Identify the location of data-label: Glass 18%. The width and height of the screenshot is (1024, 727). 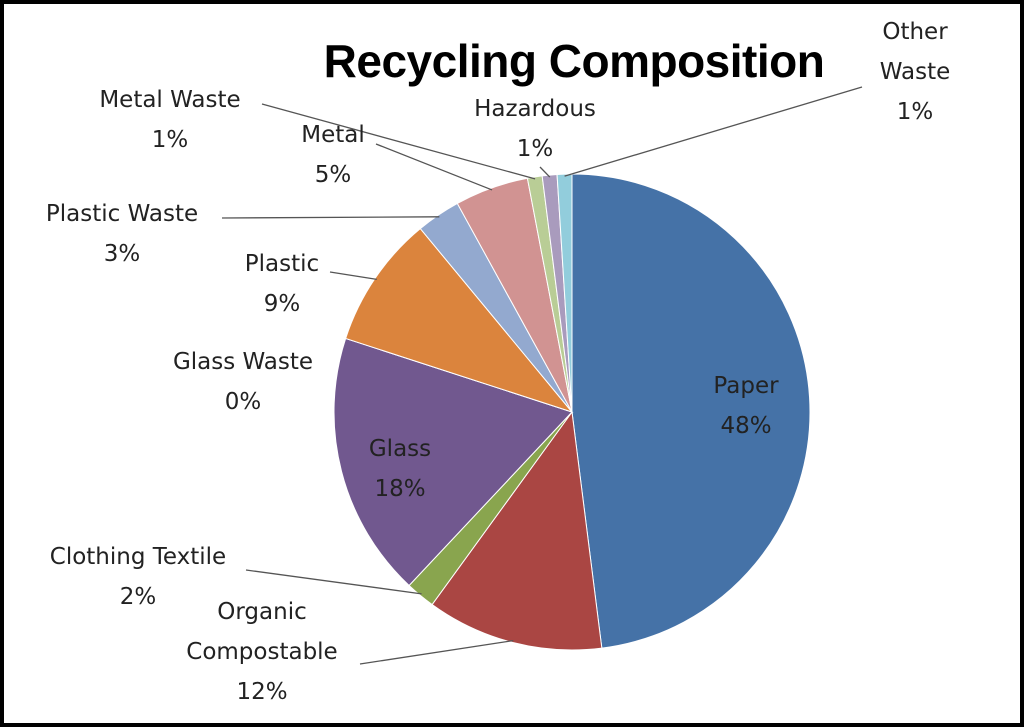
(400, 469).